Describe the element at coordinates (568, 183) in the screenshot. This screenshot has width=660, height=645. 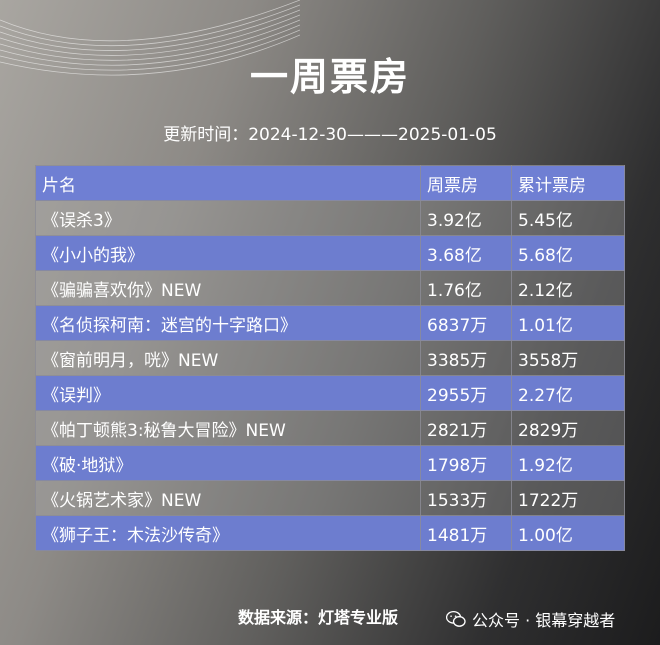
I see `header-total-box-office: 累计票房` at that location.